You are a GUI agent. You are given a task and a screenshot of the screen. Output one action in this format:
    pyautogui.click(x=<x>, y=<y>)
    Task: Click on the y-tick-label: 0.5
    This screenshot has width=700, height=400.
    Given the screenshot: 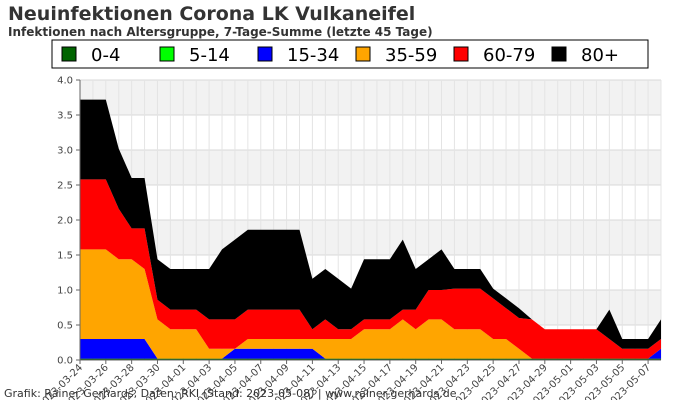 What is the action you would take?
    pyautogui.click(x=65, y=326)
    